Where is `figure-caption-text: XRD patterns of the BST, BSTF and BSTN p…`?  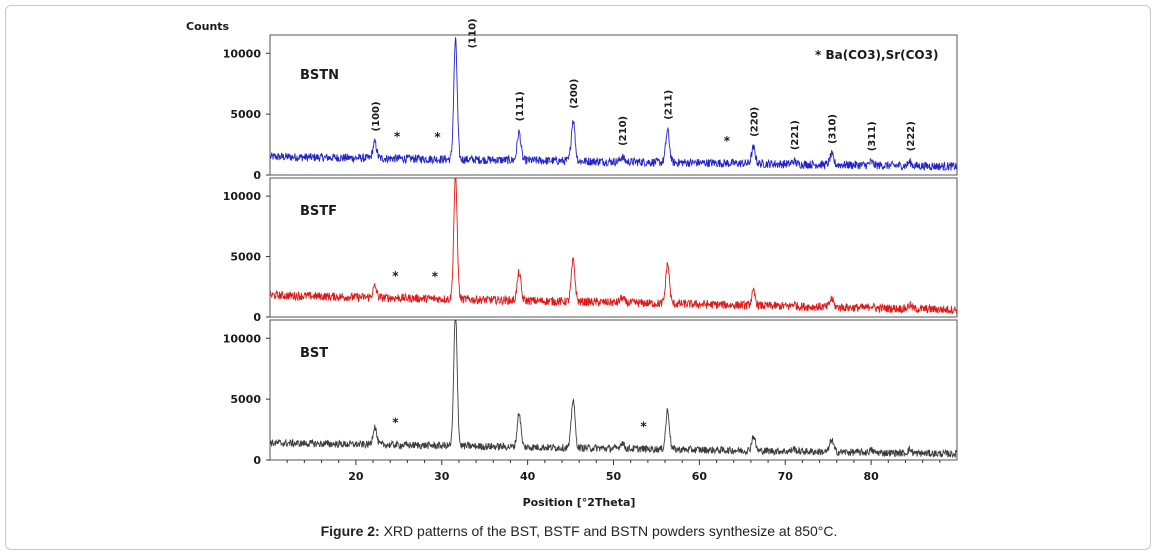 figure-caption-text: XRD patterns of the BST, BSTF and BSTN p… is located at coordinates (608, 531).